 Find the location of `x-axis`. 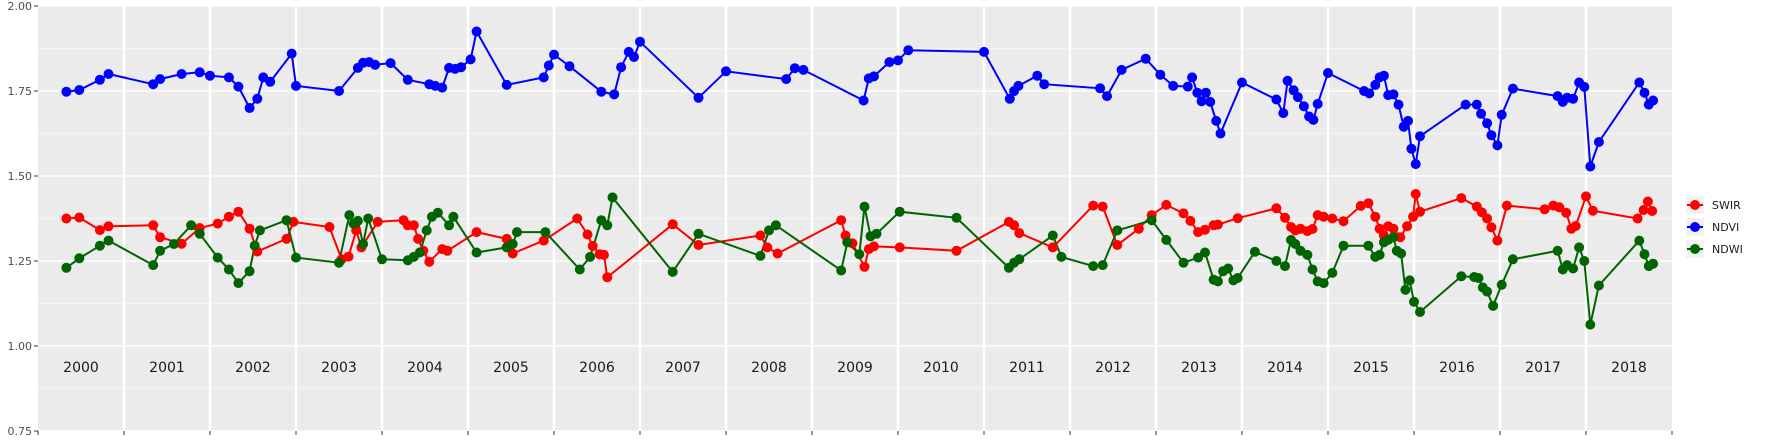

x-axis is located at coordinates (855, 433).